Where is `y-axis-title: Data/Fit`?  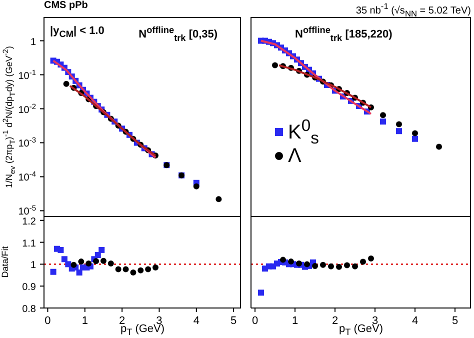 y-axis-title: Data/Fit is located at coordinates (5, 262).